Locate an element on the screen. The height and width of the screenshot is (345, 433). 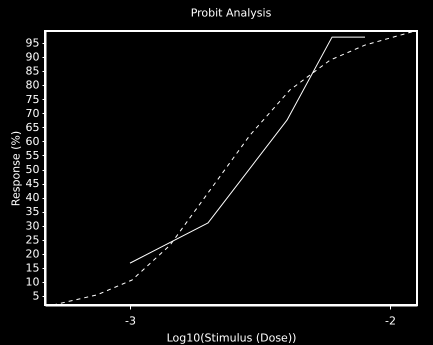
y-tick-label: 95 is located at coordinates (33, 43).